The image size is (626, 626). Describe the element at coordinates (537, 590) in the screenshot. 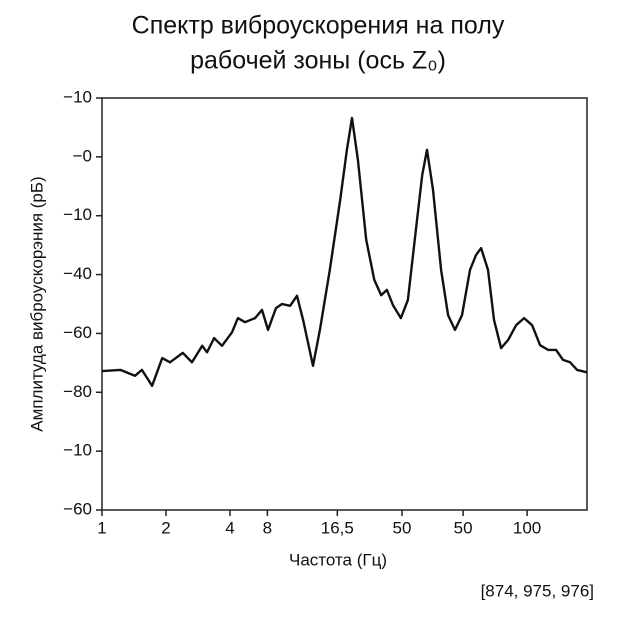

I see `annotation: [874, 975, 976]` at that location.